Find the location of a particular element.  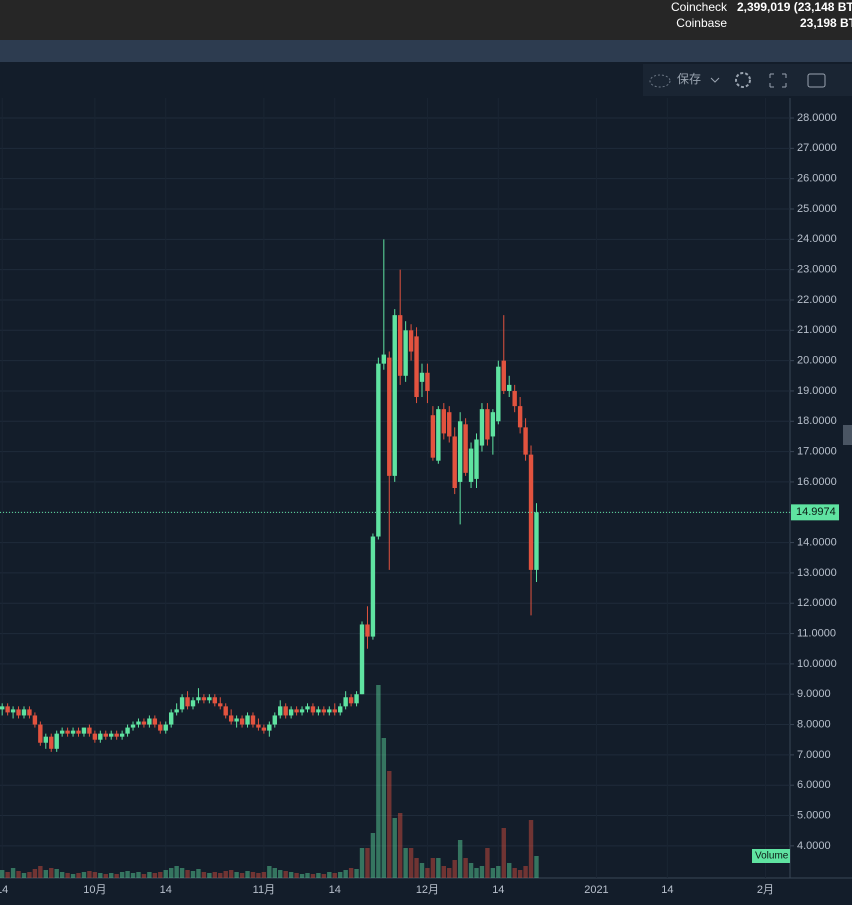

x-tick-label: 12月 is located at coordinates (427, 890).